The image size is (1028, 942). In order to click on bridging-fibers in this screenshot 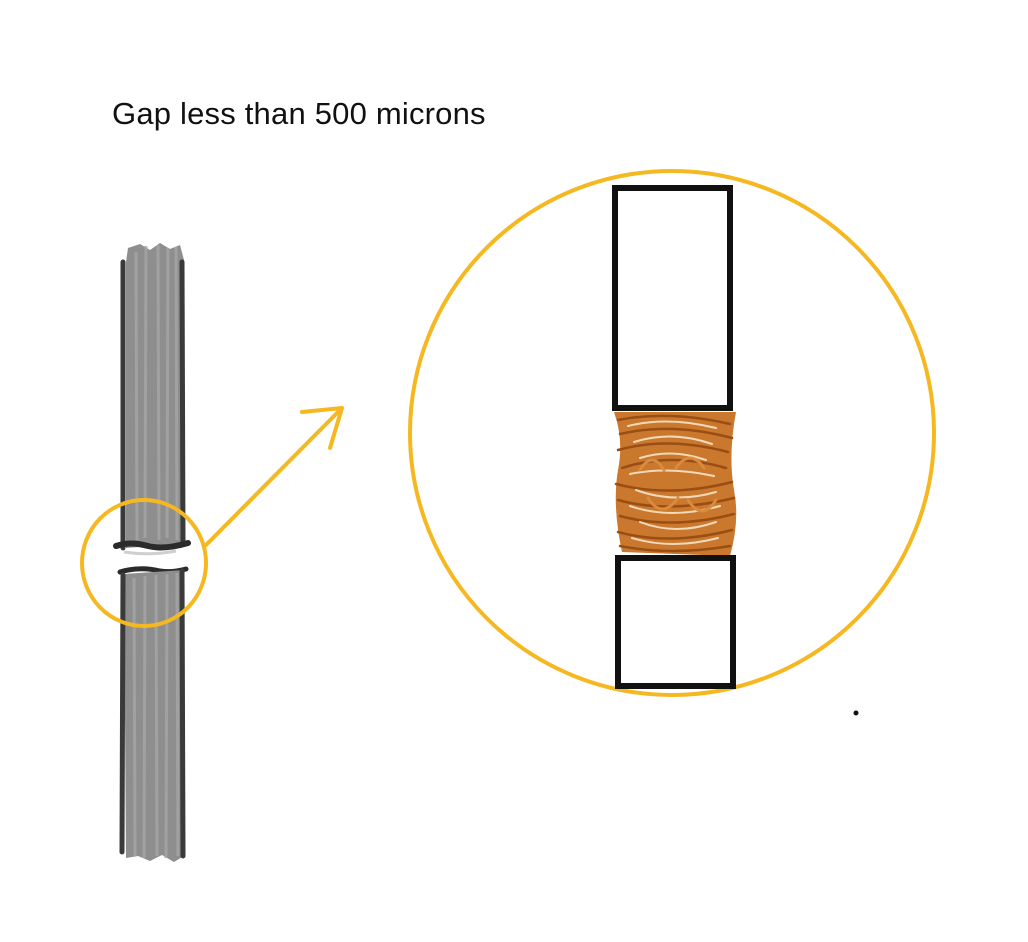, I will do `click(675, 484)`.